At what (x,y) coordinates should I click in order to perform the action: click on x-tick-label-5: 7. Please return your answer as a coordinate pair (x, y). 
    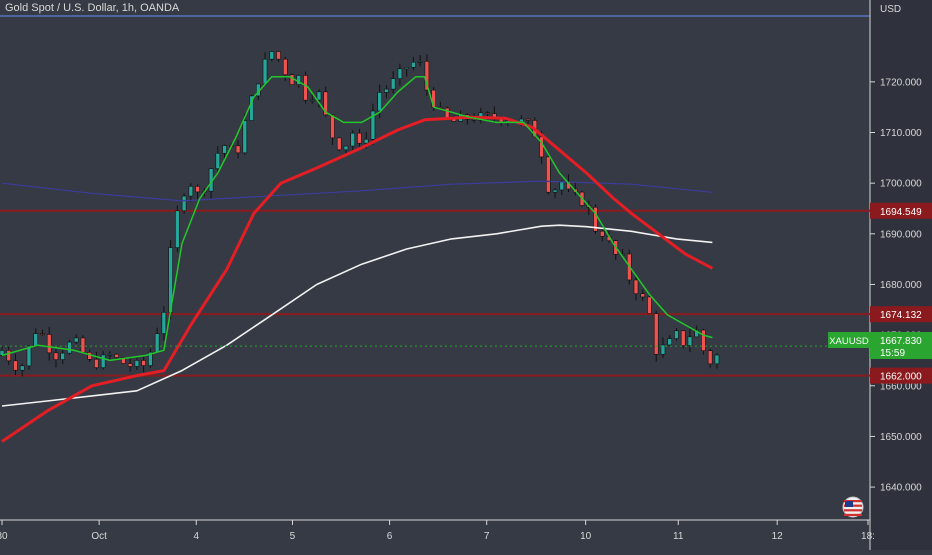
    Looking at the image, I should click on (487, 536).